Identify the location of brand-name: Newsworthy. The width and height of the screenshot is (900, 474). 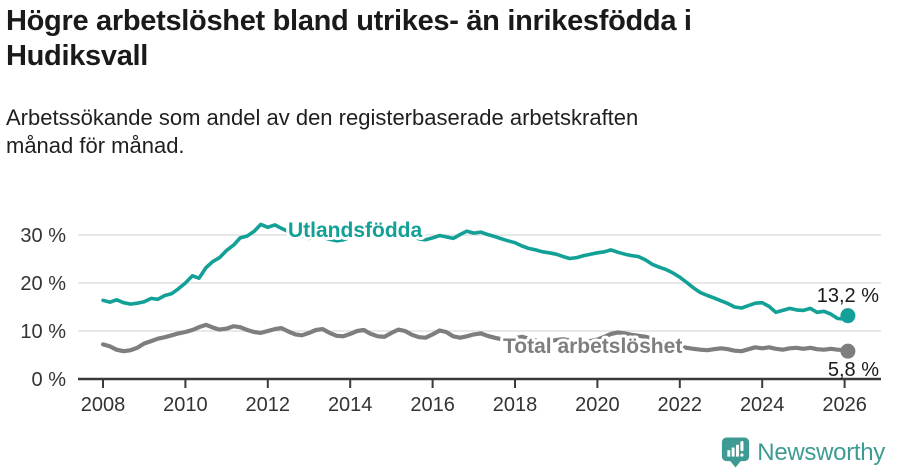
(821, 452).